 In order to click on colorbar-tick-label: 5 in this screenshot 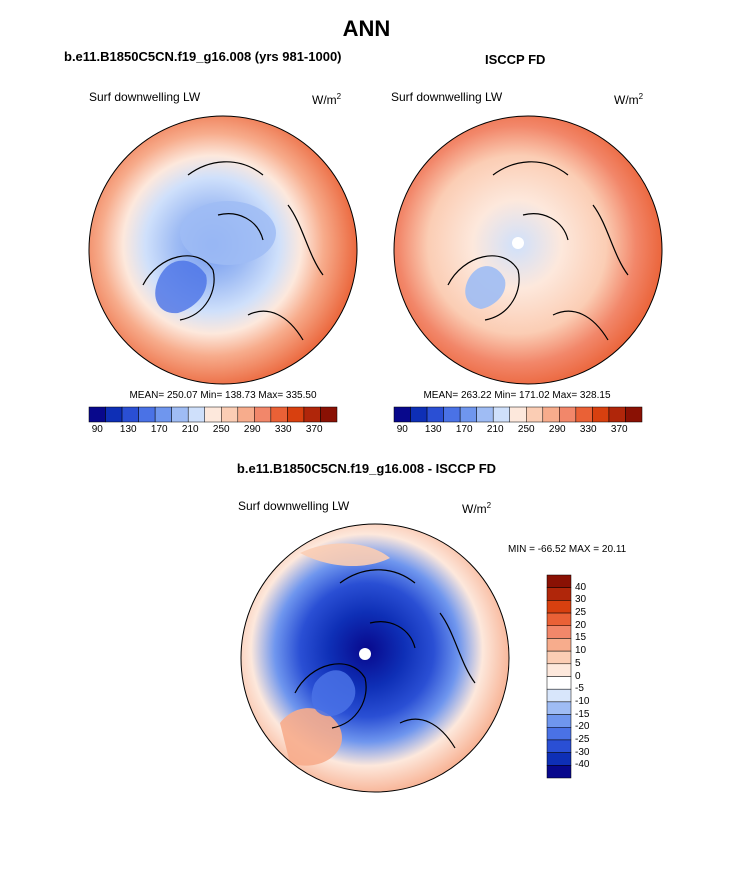, I will do `click(578, 663)`.